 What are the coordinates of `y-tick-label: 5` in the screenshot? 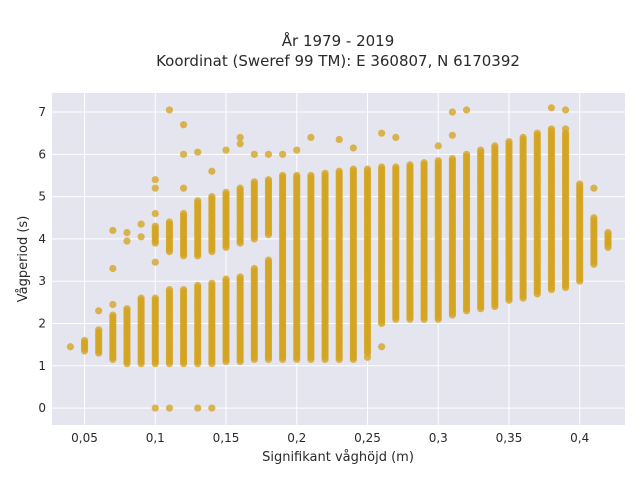 It's located at (42, 197).